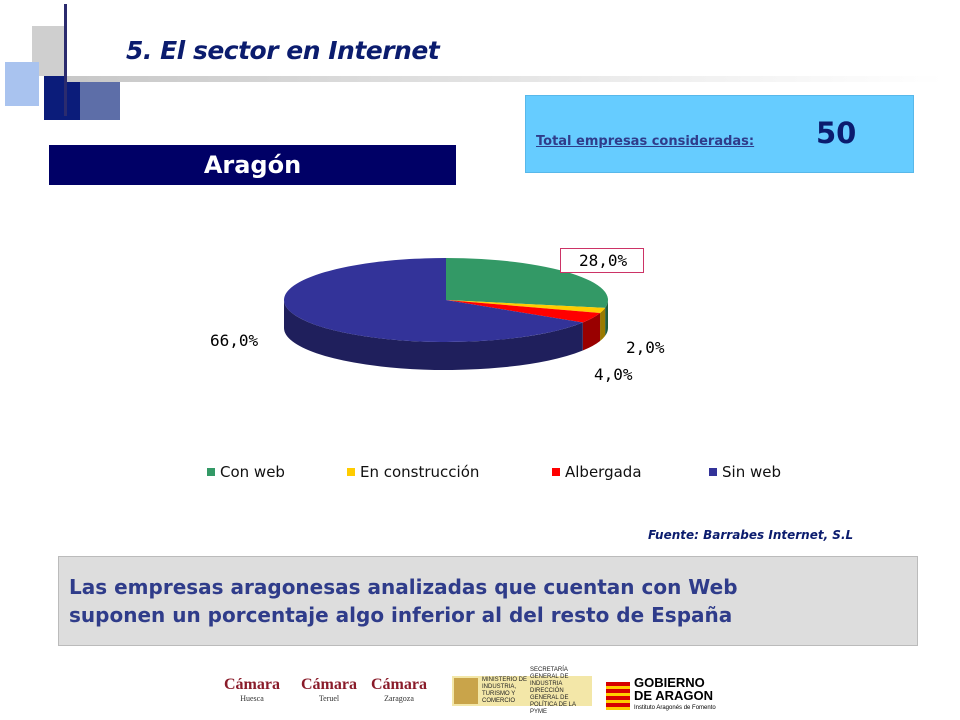  Describe the element at coordinates (602, 260) in the screenshot. I see `slice-label-con-web: 28,0%` at that location.